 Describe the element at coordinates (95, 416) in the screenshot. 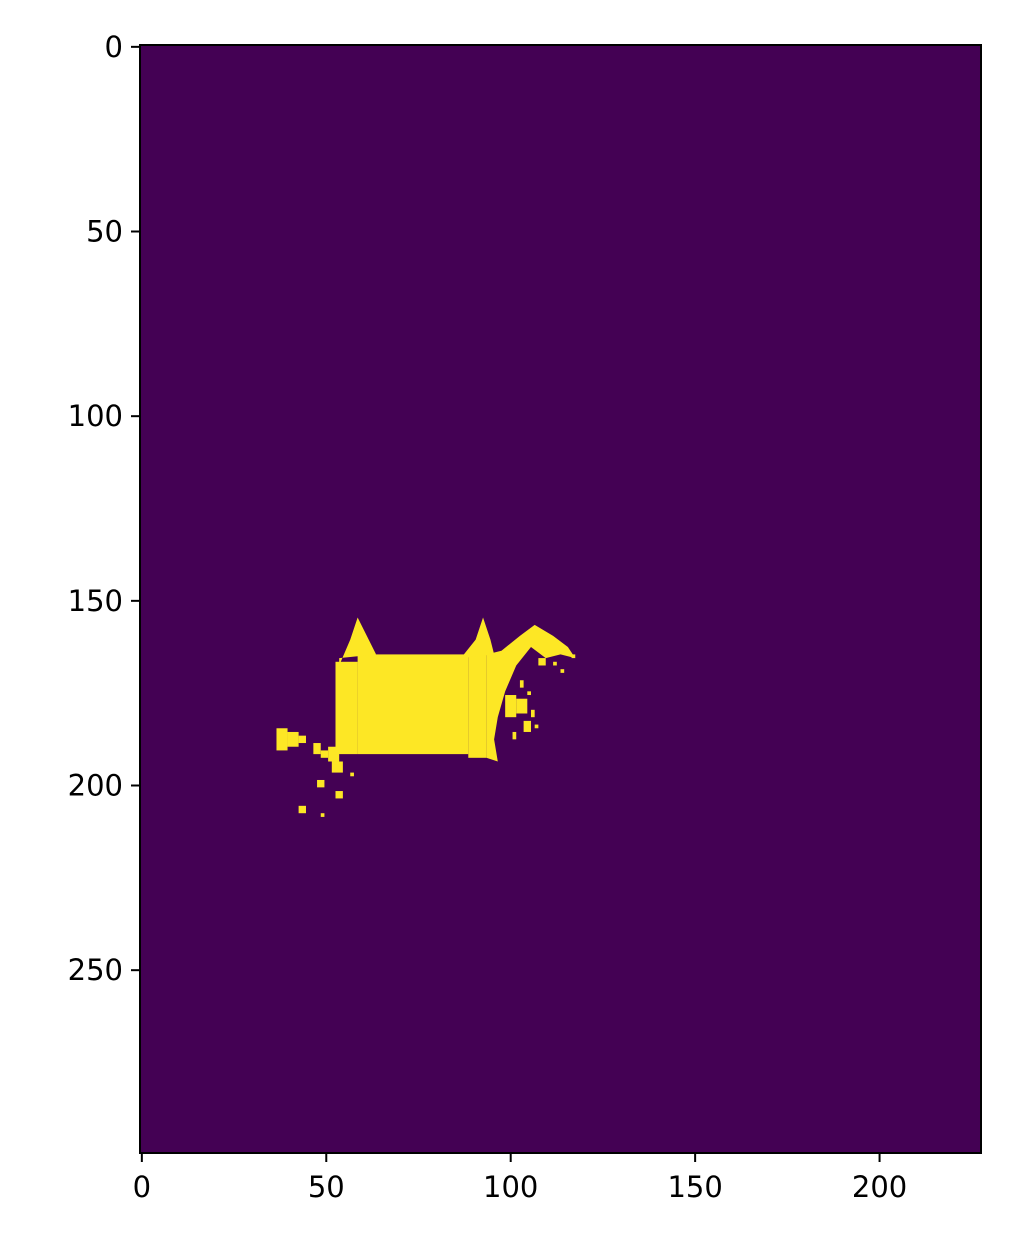

I see `y-tick-label: 100` at that location.